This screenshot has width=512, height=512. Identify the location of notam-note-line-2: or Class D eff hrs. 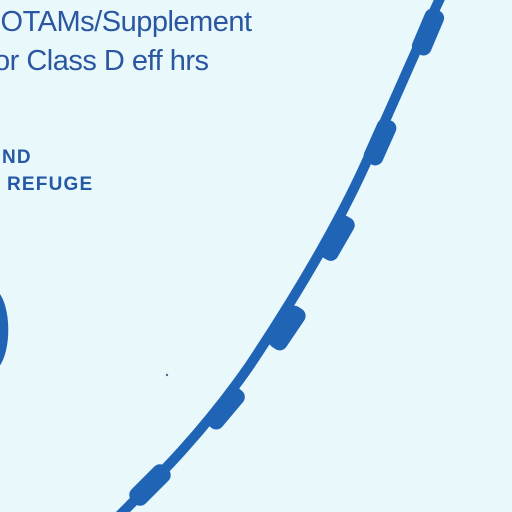
(104, 61).